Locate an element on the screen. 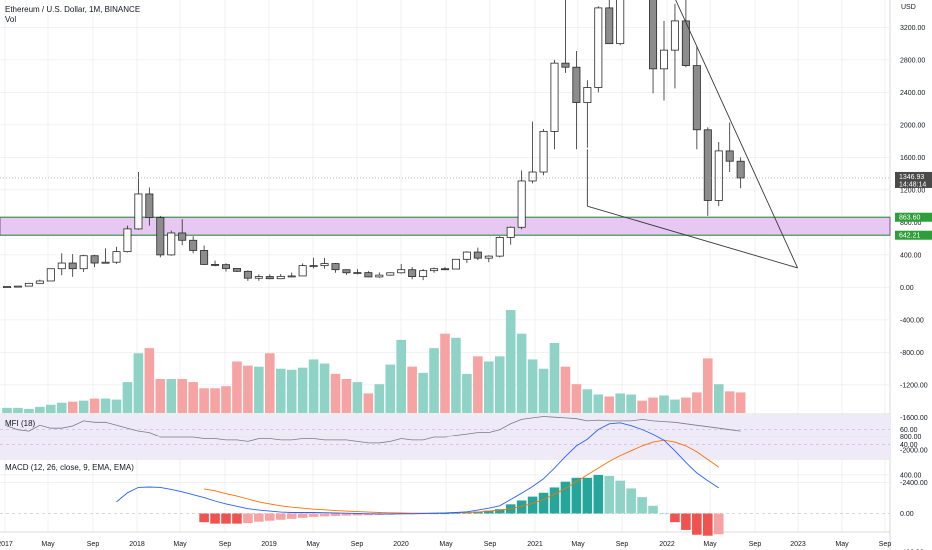  wedge-lower-line is located at coordinates (692, 237).